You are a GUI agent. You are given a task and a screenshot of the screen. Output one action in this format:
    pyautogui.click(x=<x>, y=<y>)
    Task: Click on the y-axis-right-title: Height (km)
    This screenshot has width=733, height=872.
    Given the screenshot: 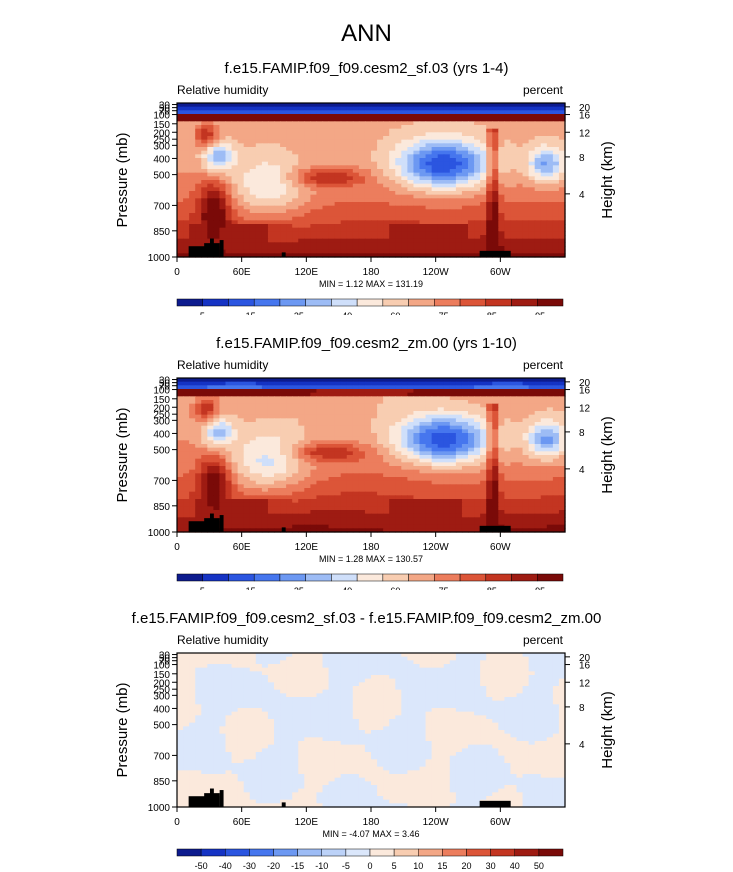 What is the action you would take?
    pyautogui.click(x=607, y=180)
    